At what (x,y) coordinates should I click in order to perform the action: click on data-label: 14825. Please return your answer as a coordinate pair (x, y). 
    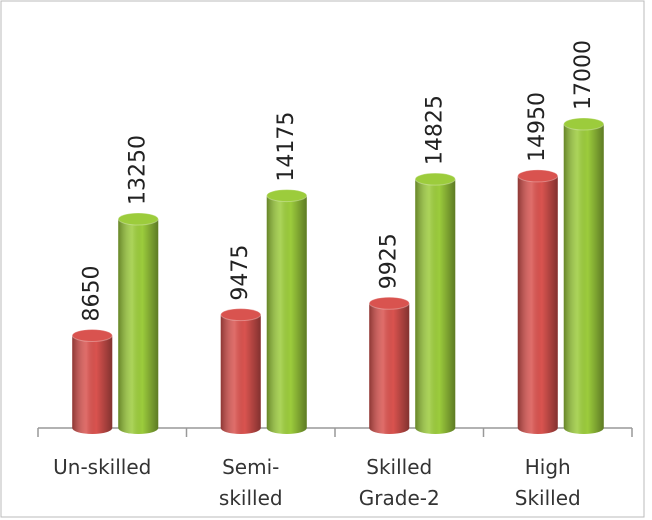
    Looking at the image, I should click on (434, 130).